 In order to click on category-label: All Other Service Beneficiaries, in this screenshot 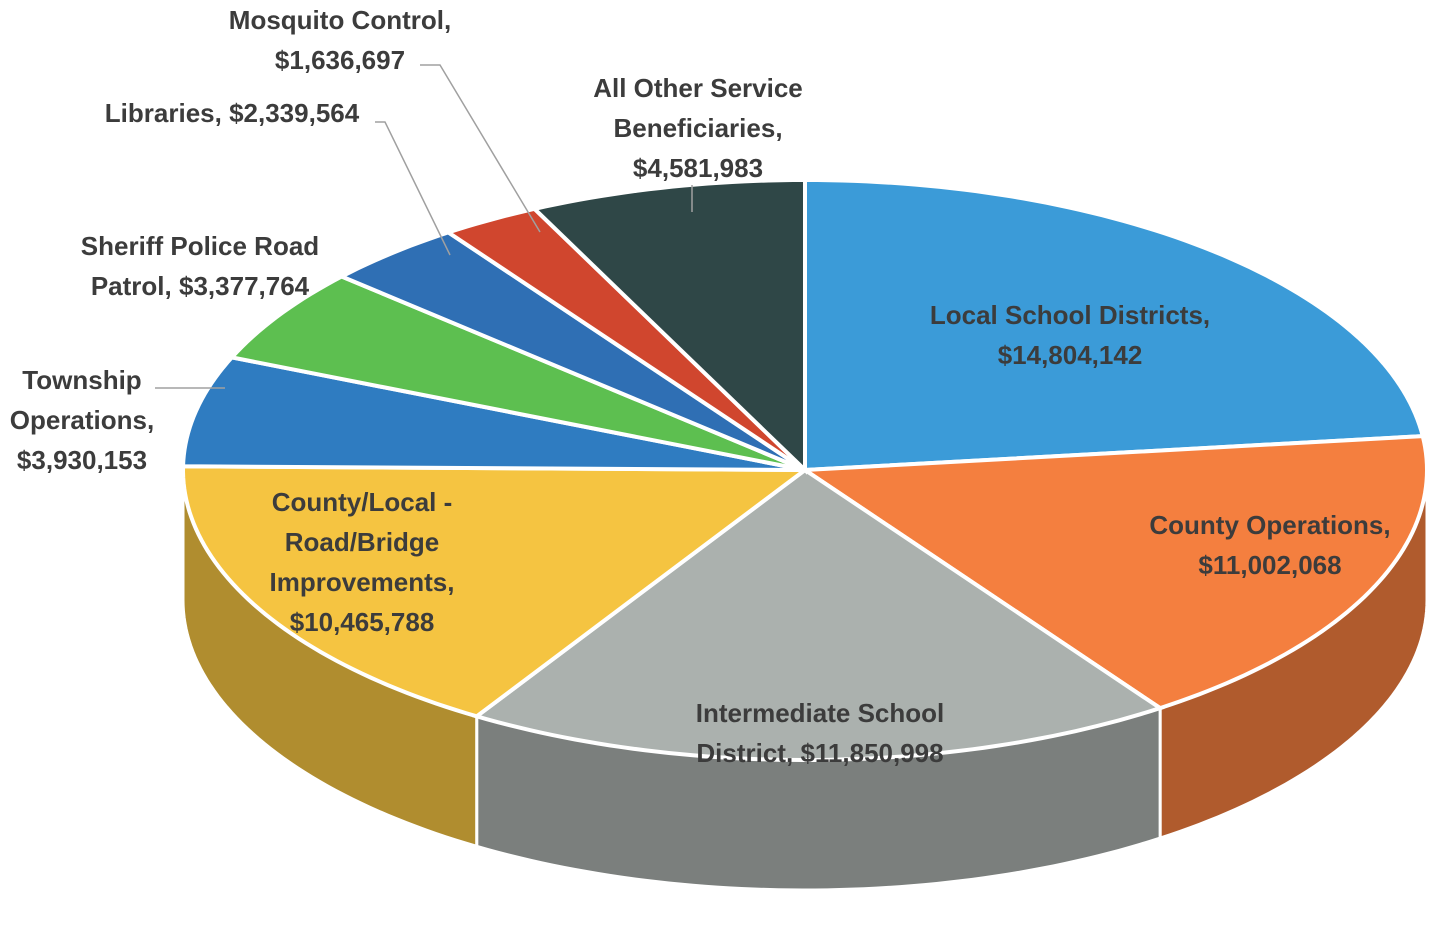, I will do `click(698, 108)`.